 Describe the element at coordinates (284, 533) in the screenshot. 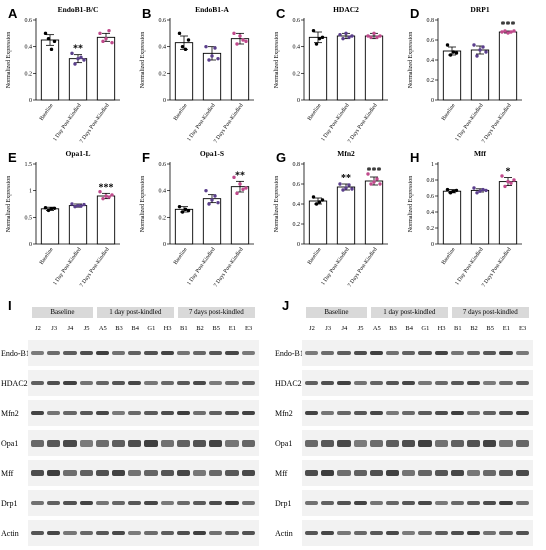

I see `protein-label: Actin` at that location.